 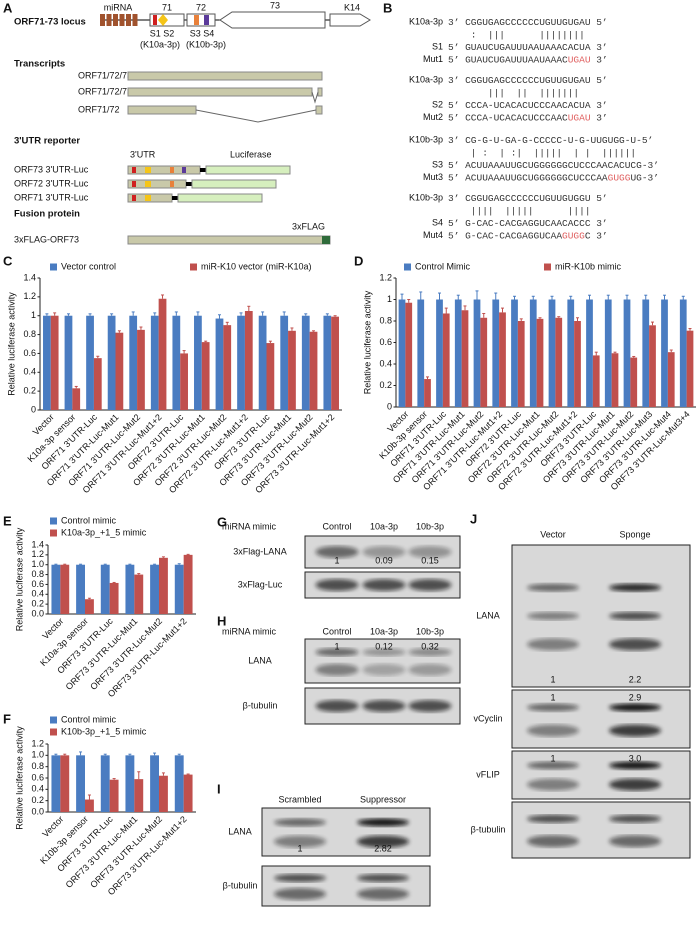 What do you see at coordinates (39, 64) in the screenshot?
I see `section-title: Transcripts` at bounding box center [39, 64].